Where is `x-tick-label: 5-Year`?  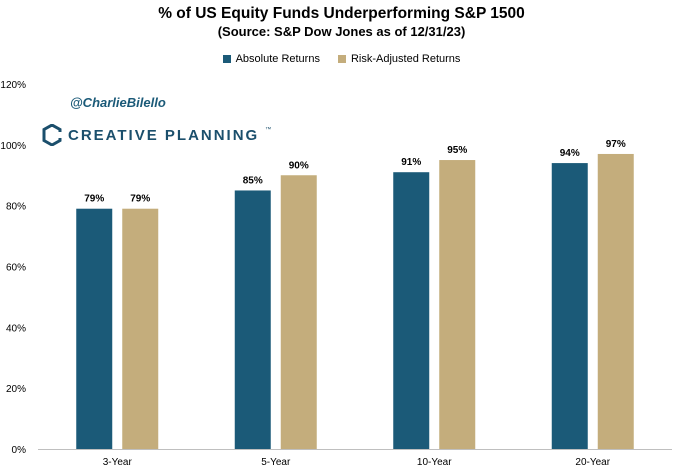
x-tick-label: 5-Year is located at coordinates (276, 462).